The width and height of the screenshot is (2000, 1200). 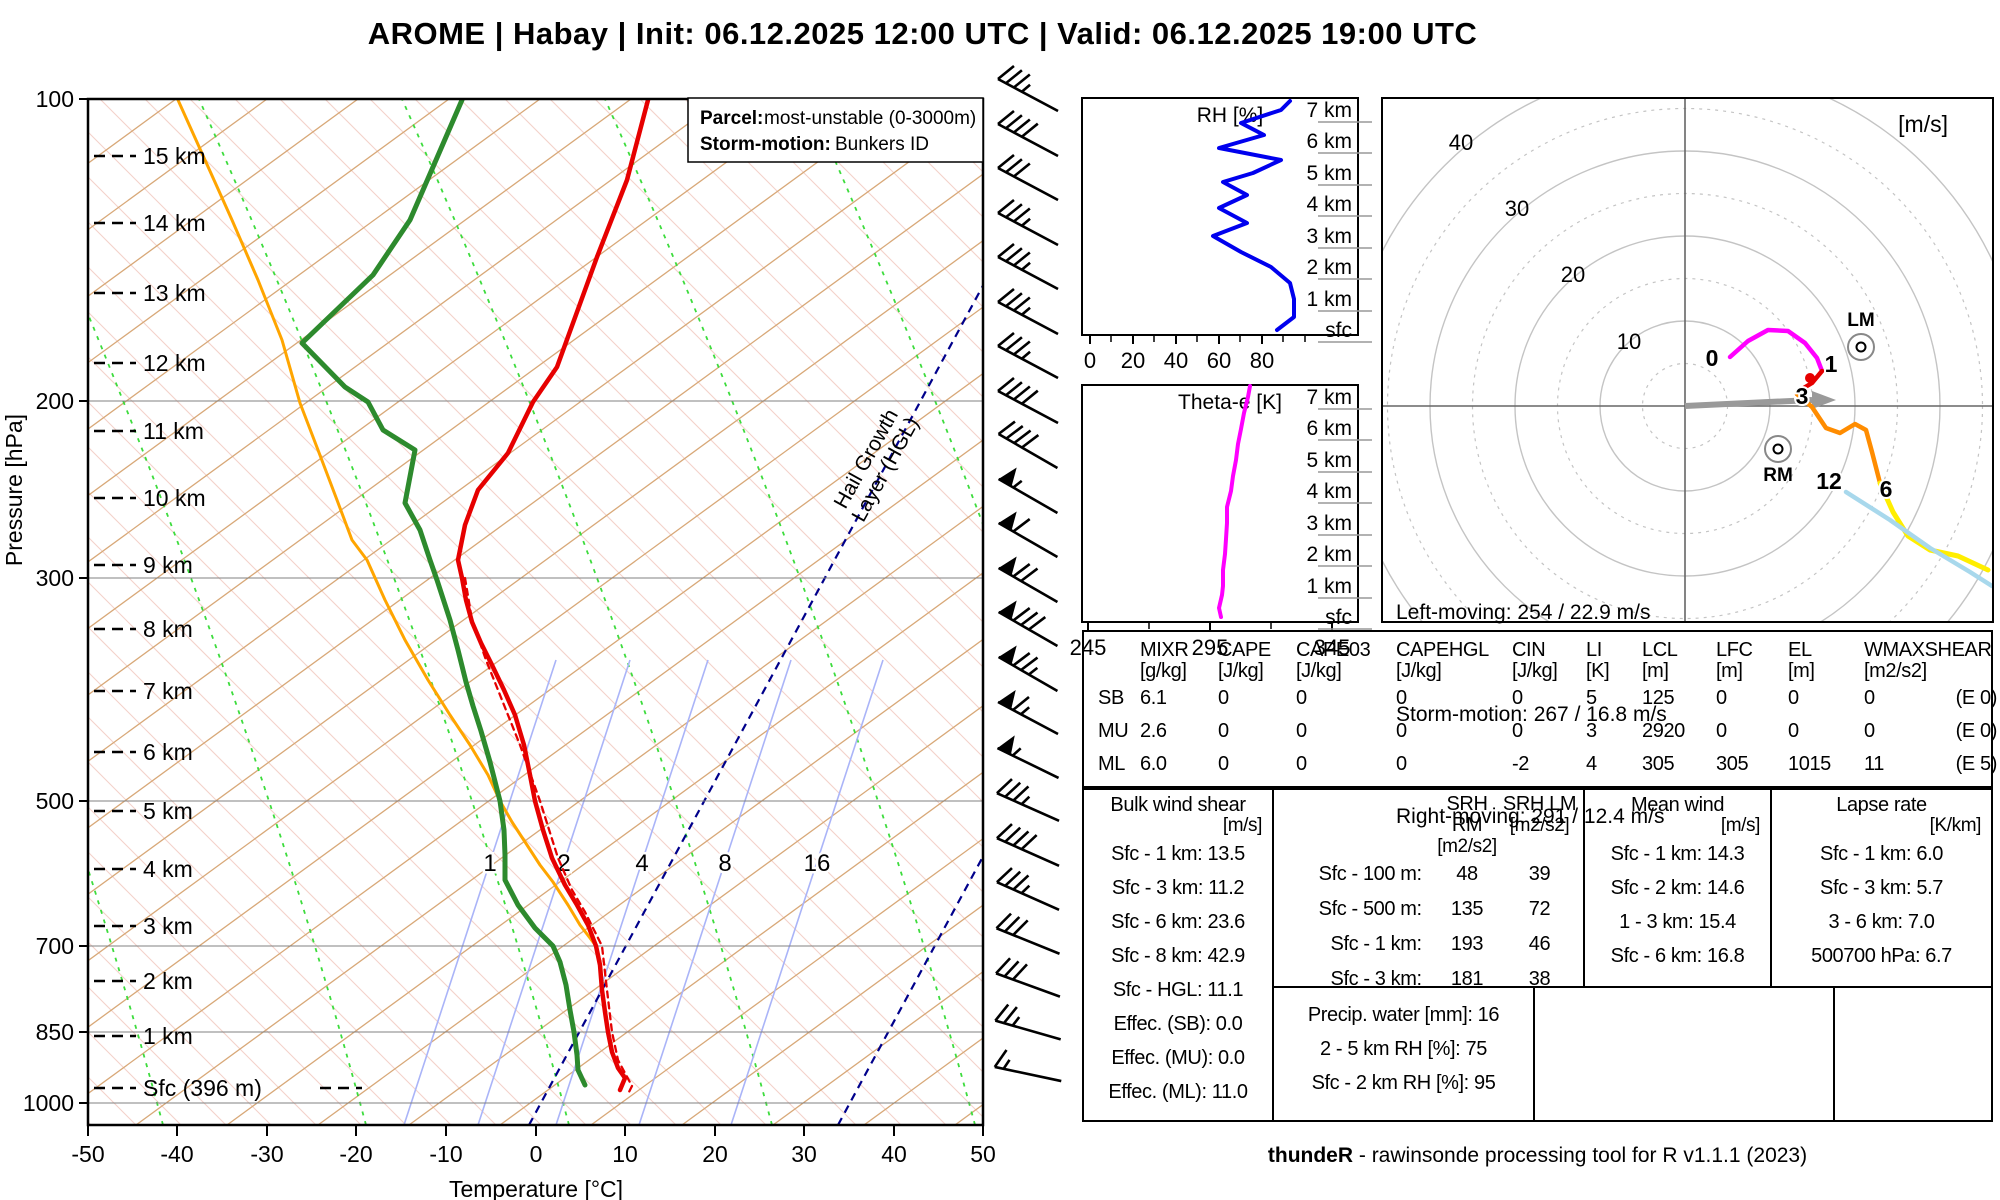 I want to click on svg-text: 30, so click(x=804, y=1154).